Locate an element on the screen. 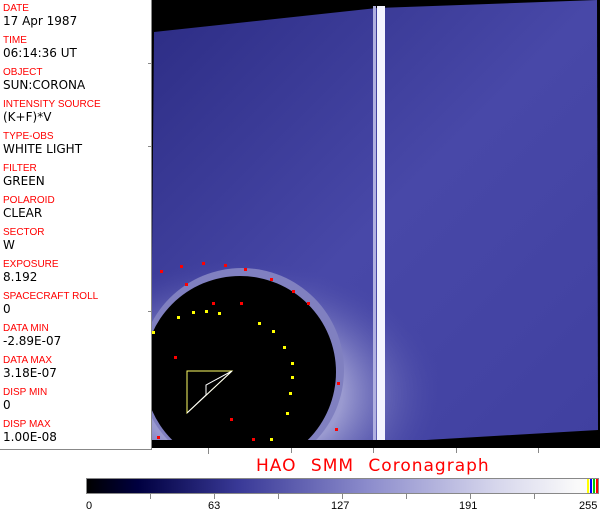 Image resolution: width=600 pixels, height=512 pixels. field-label: DATE is located at coordinates (16, 8).